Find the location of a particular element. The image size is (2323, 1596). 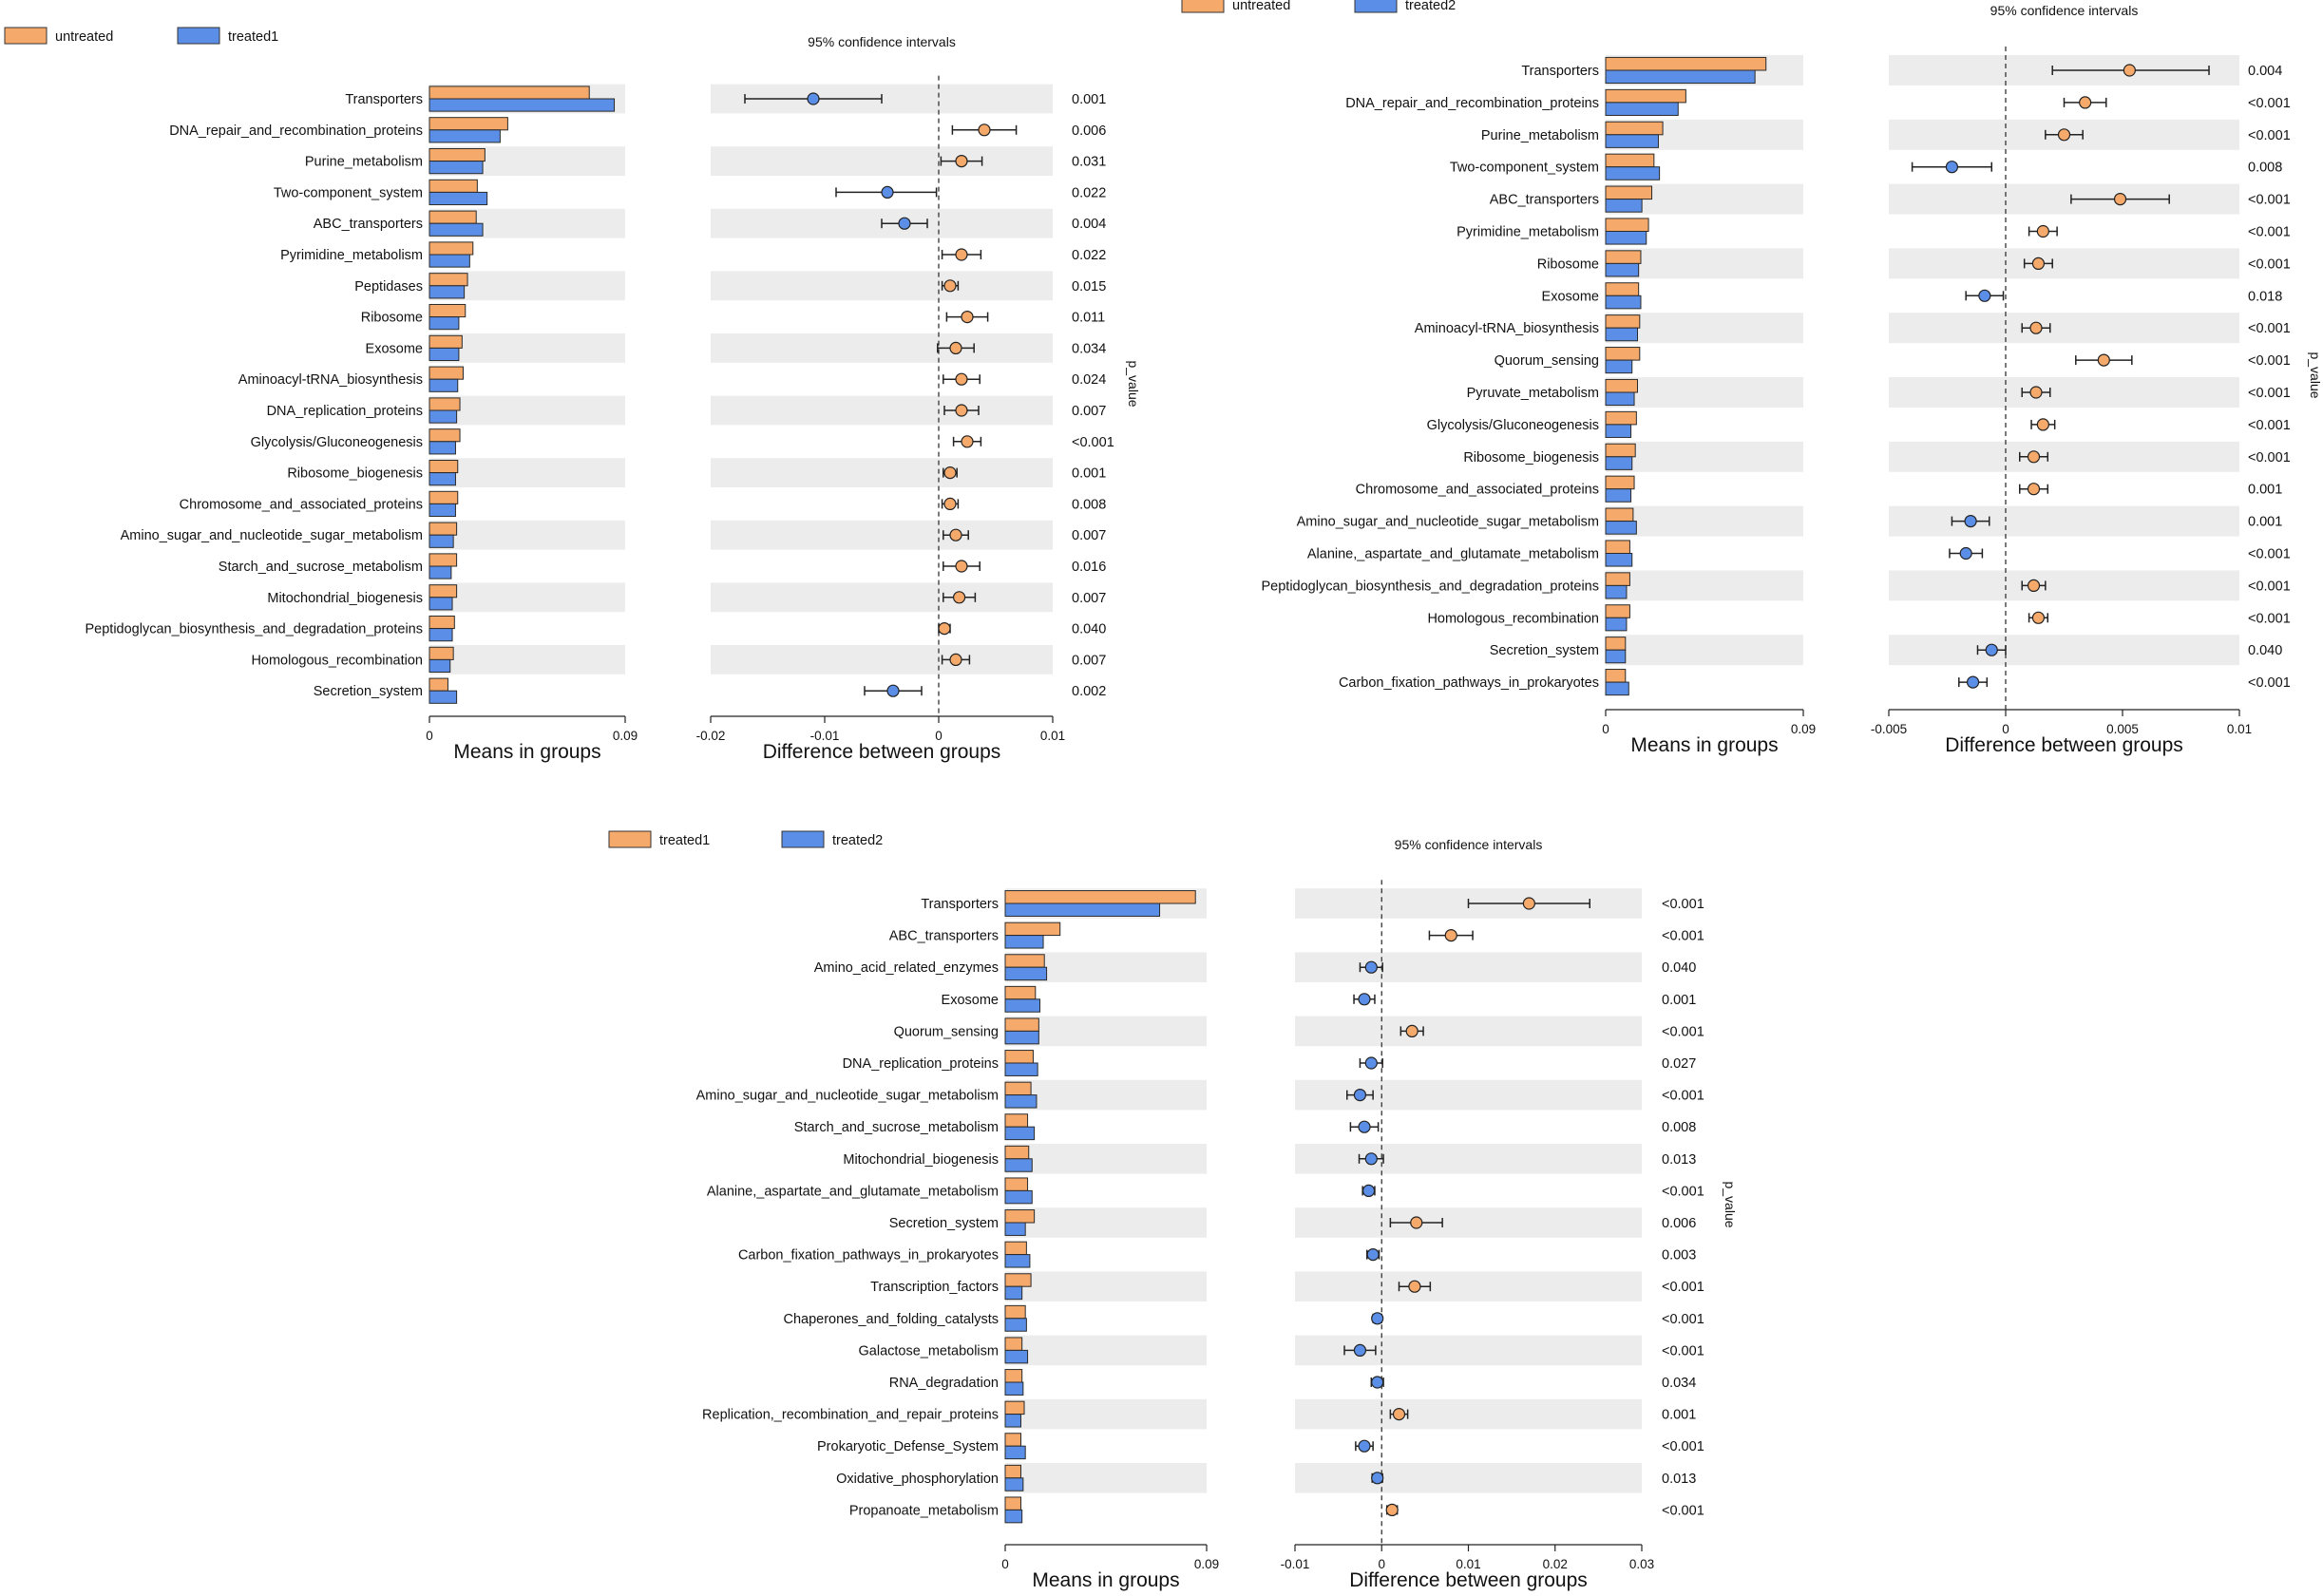

category-label: Pyrimidine_metabolism is located at coordinates (1528, 232).